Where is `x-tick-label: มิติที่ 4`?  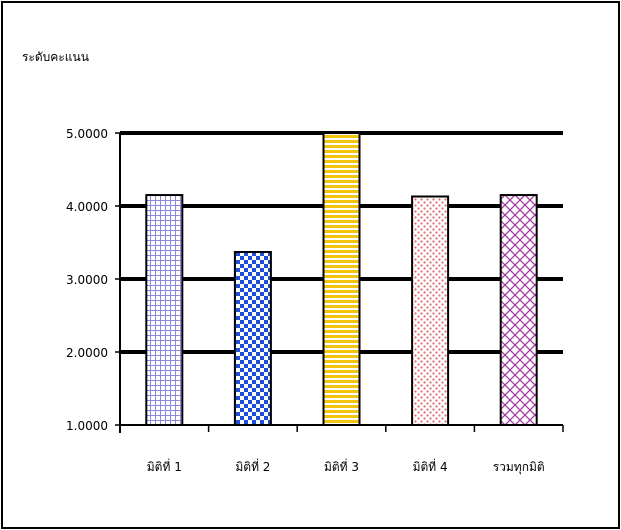
x-tick-label: มิติที่ 4 is located at coordinates (430, 466).